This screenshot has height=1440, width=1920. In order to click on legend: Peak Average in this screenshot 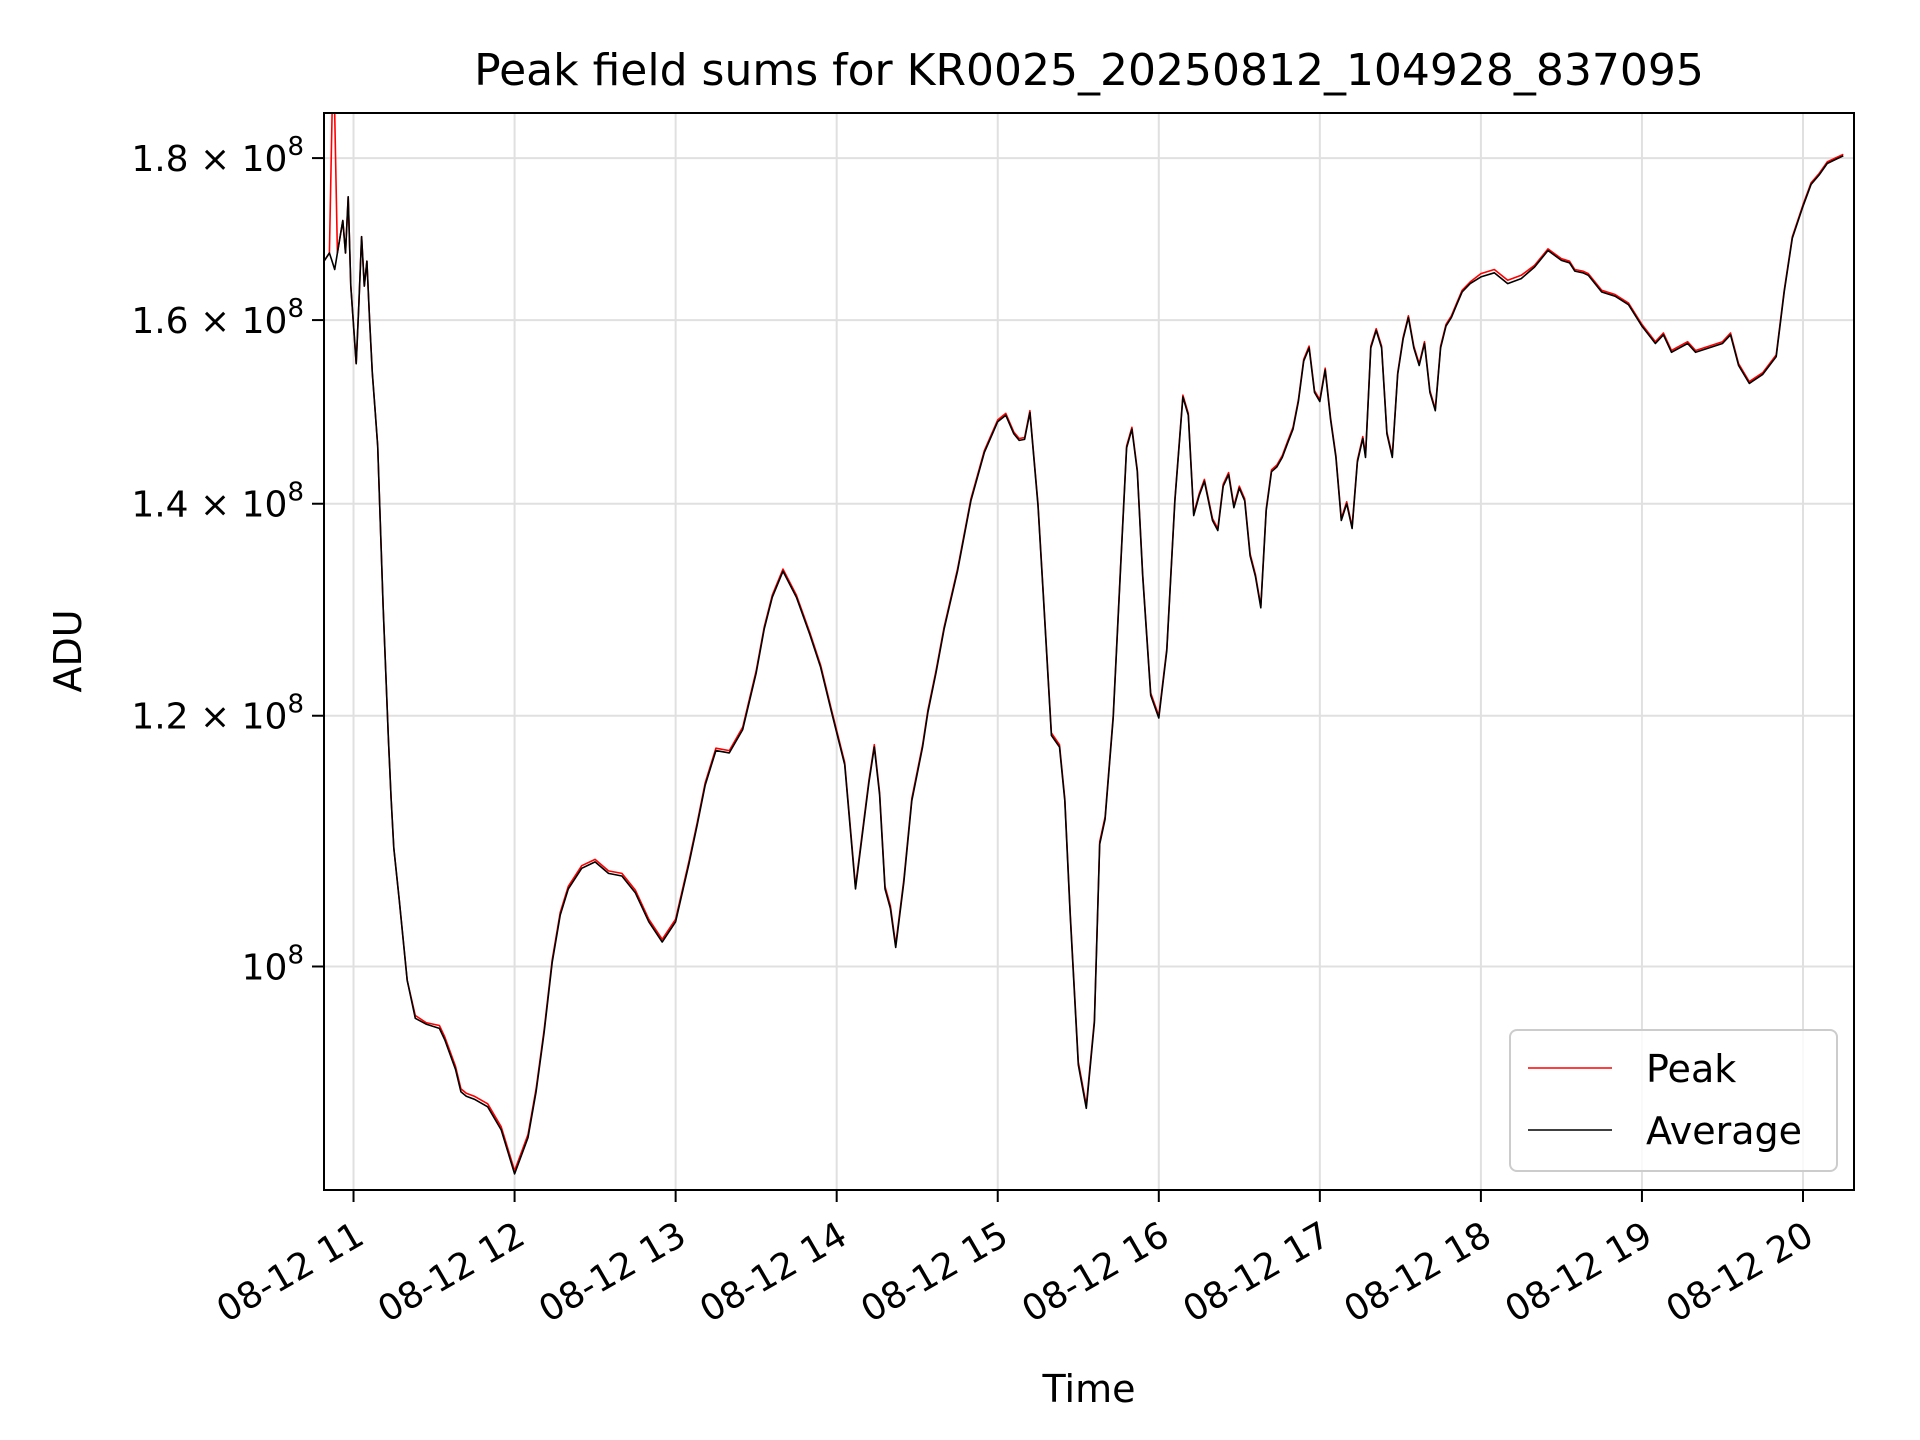, I will do `click(1673, 1100)`.